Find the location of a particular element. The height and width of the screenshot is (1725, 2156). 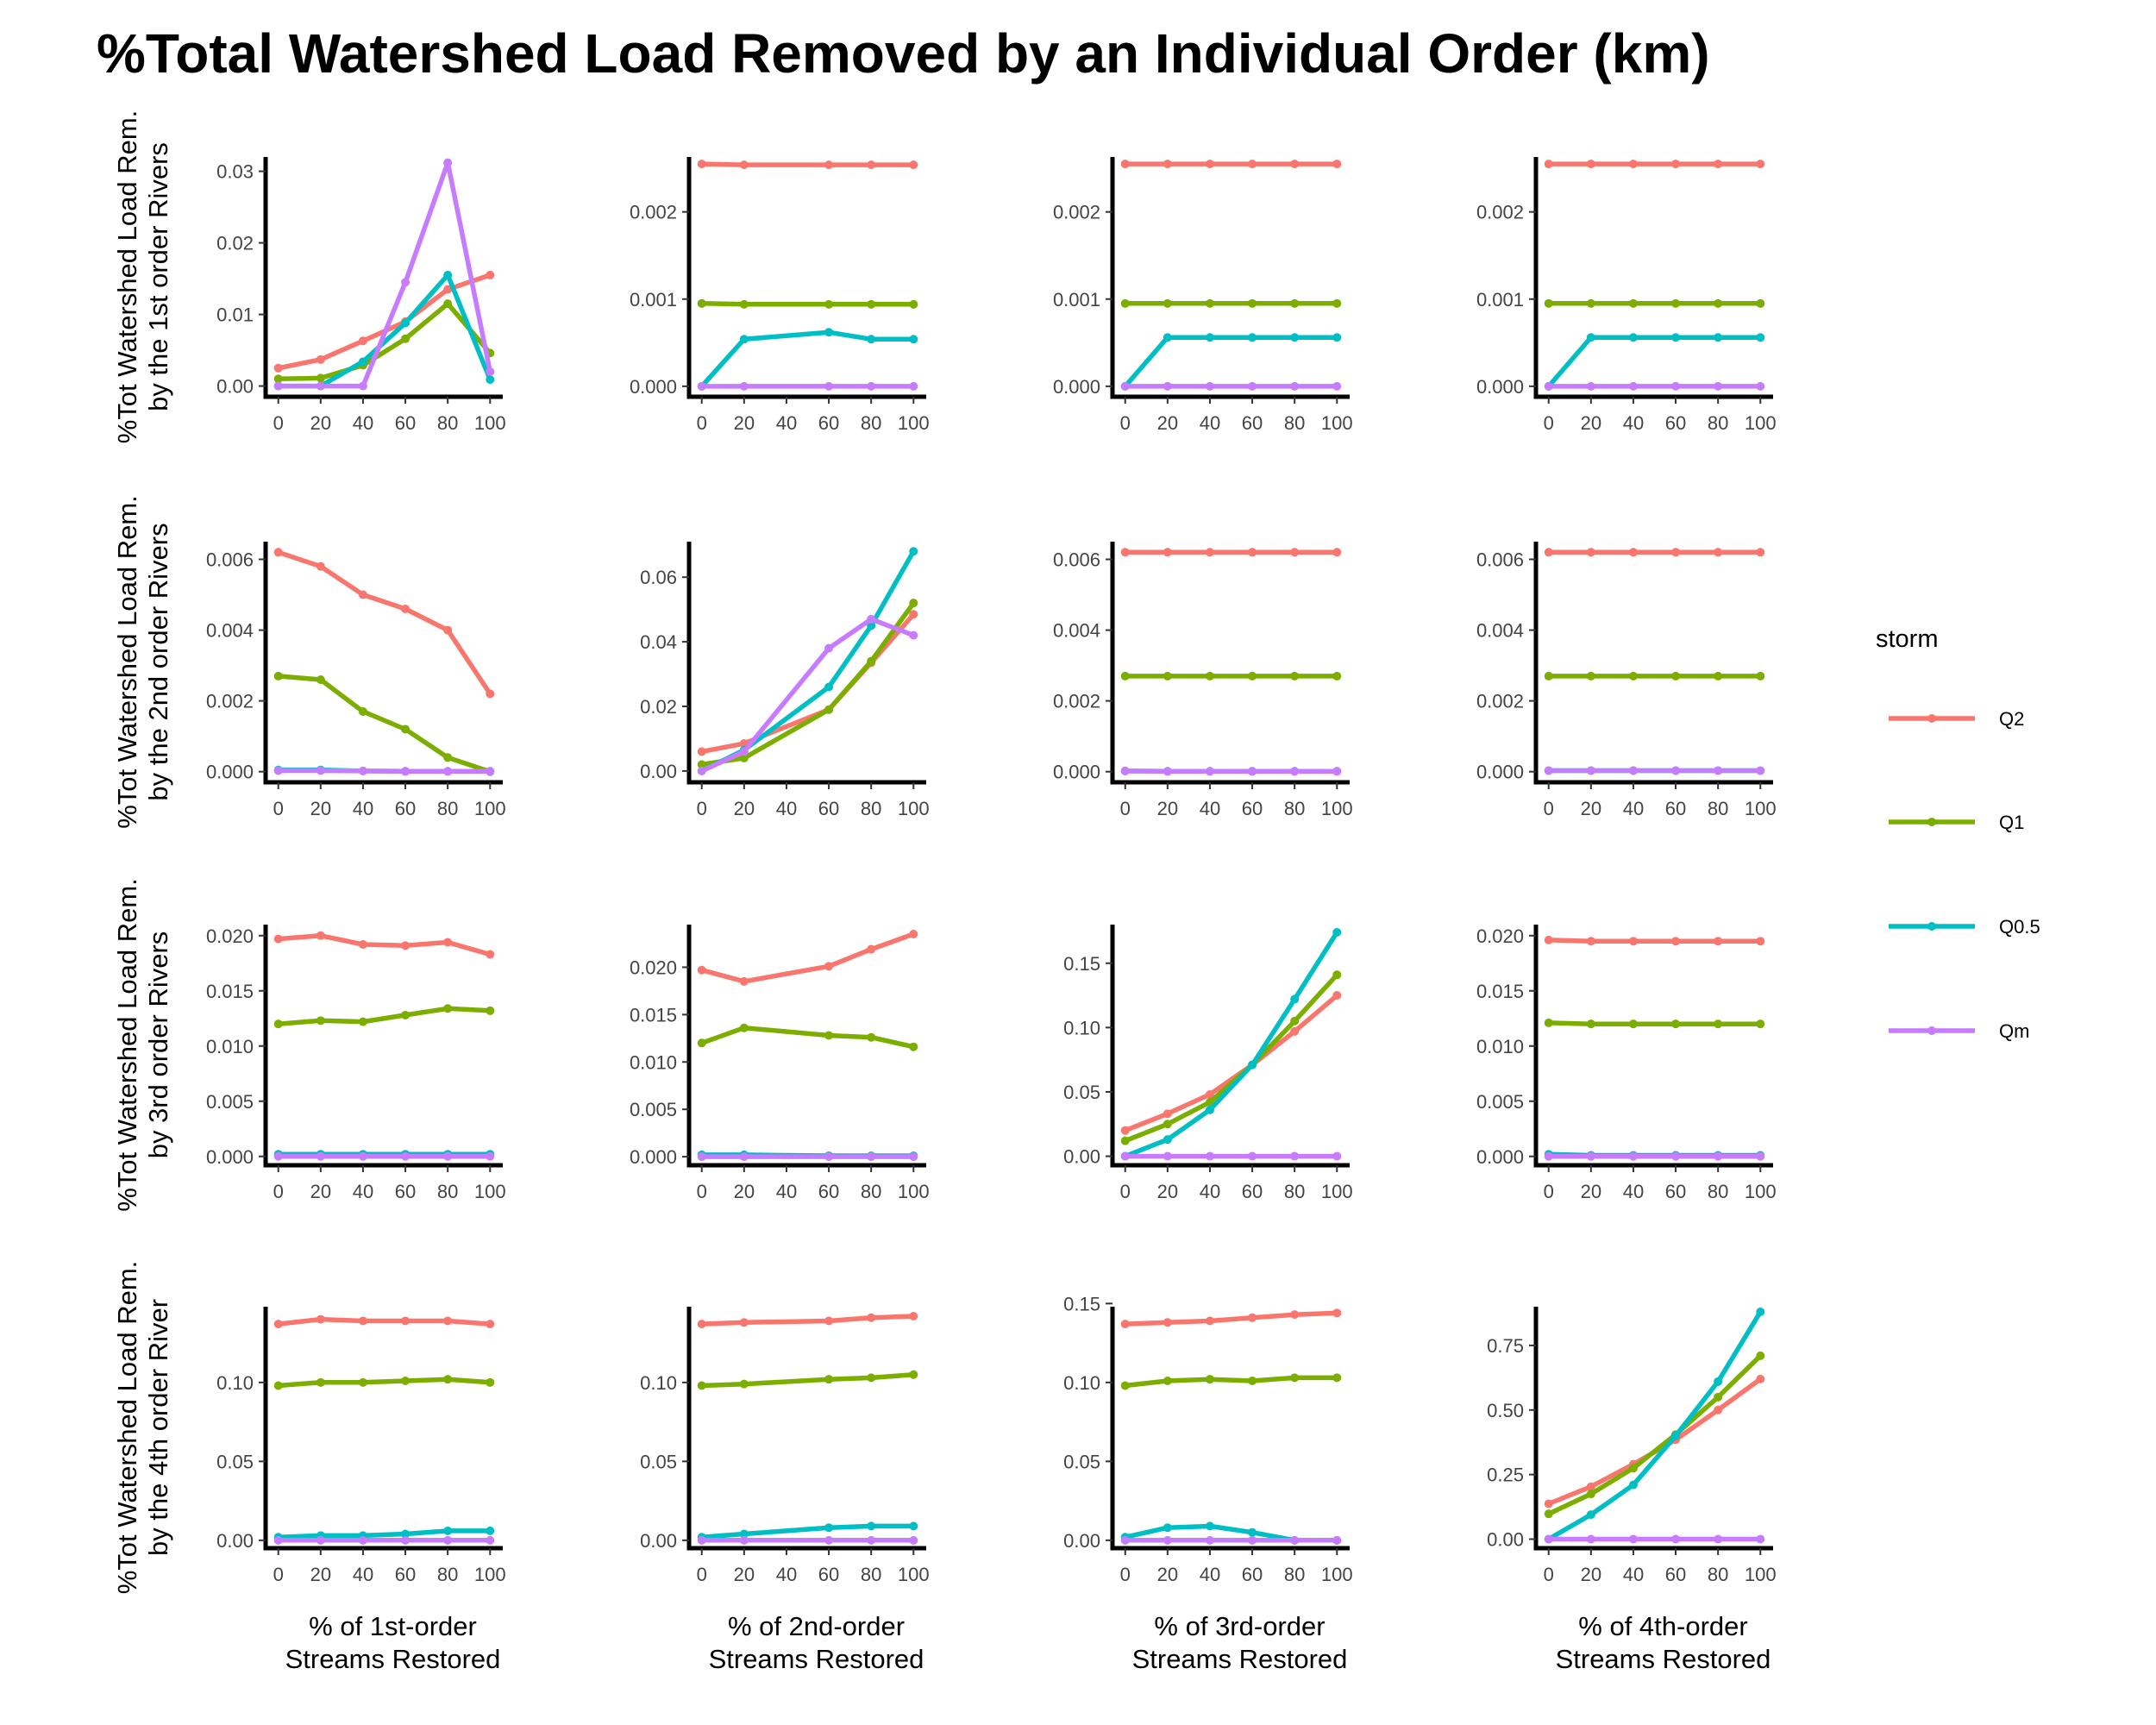

y-tick-label: 0.020 is located at coordinates (230, 936).